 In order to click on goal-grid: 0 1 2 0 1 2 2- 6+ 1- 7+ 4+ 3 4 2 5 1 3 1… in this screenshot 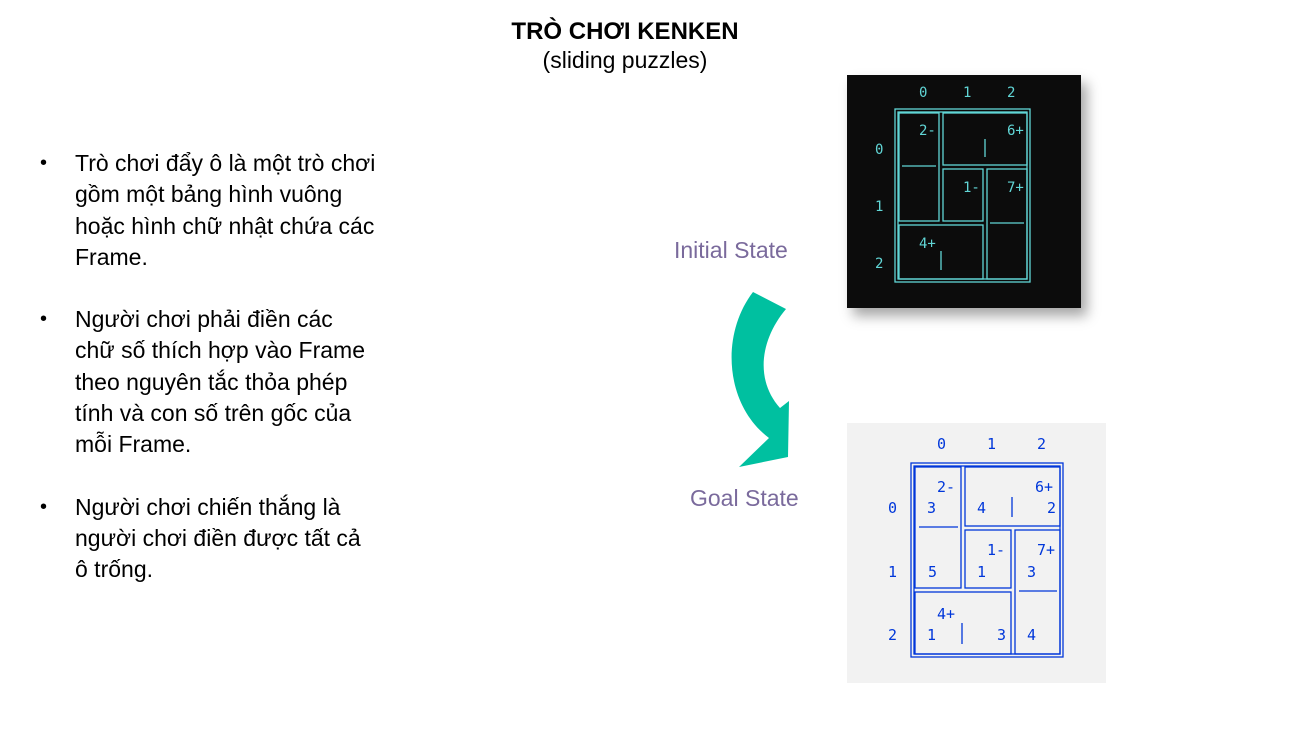, I will do `click(976, 546)`.